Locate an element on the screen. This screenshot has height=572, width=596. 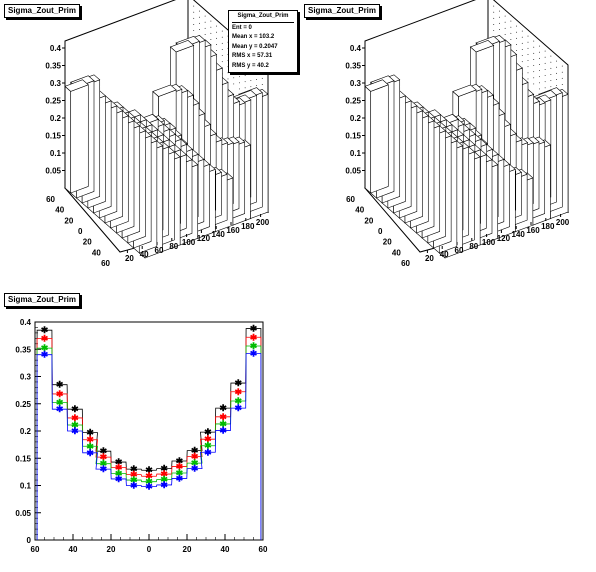
y-tick-label: 40 is located at coordinates (96, 252).